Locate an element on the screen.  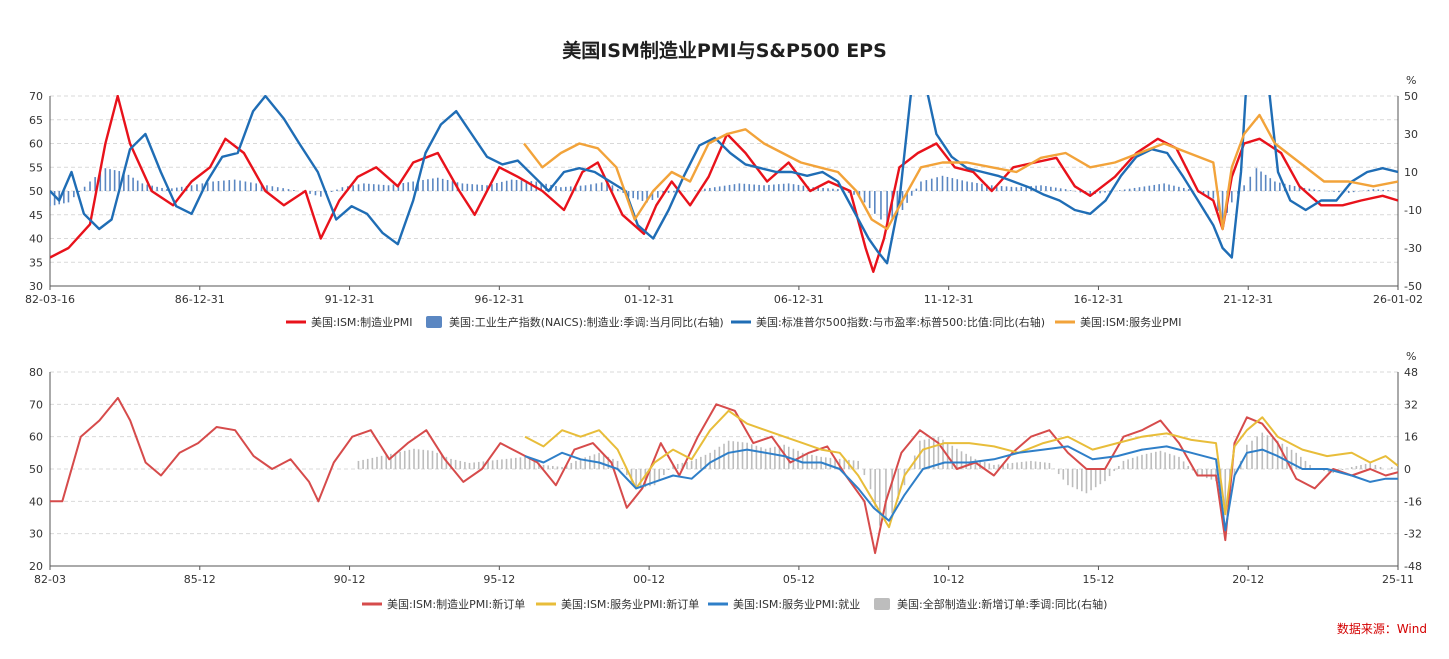
legend-label: 美国:ISM:服务业PMI is located at coordinates (1131, 322).